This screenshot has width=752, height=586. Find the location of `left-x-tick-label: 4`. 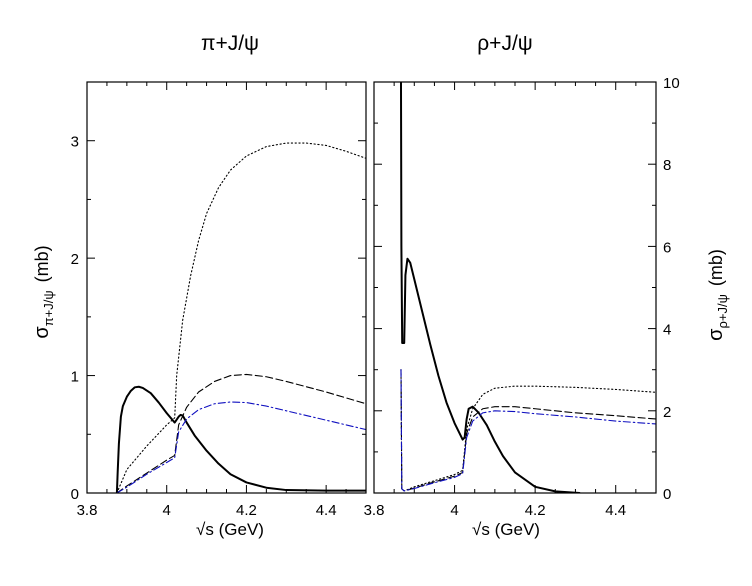

left-x-tick-label: 4 is located at coordinates (167, 510).